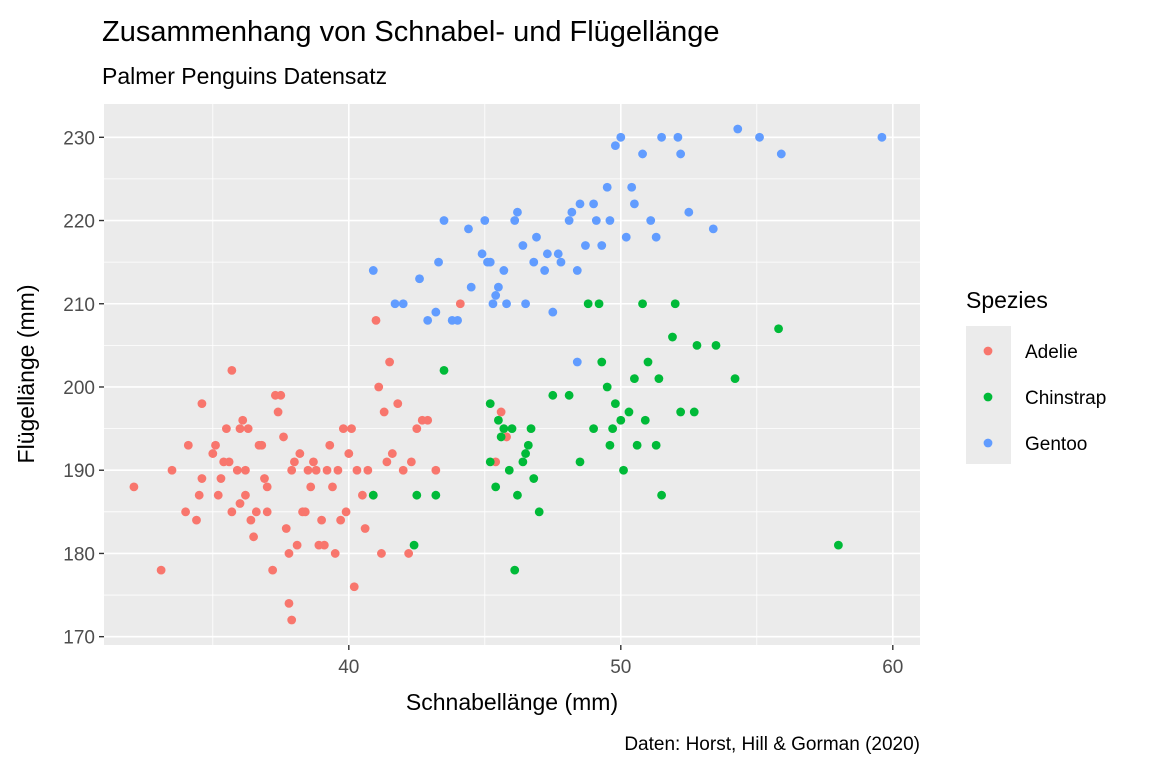 The image size is (1152, 768). What do you see at coordinates (244, 76) in the screenshot?
I see `chart-subtitle: Palmer Penguins Datensatz` at bounding box center [244, 76].